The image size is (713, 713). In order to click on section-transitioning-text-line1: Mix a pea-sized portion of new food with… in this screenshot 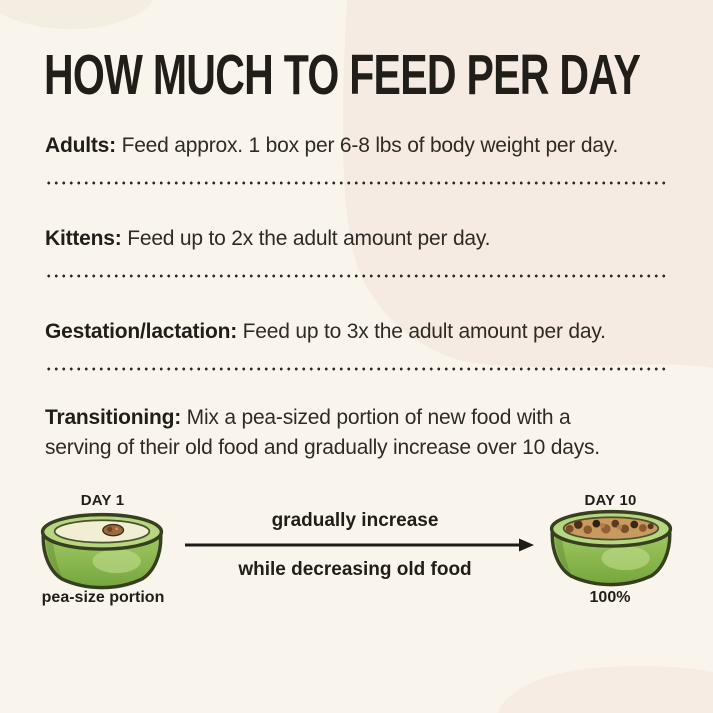, I will do `click(378, 417)`.